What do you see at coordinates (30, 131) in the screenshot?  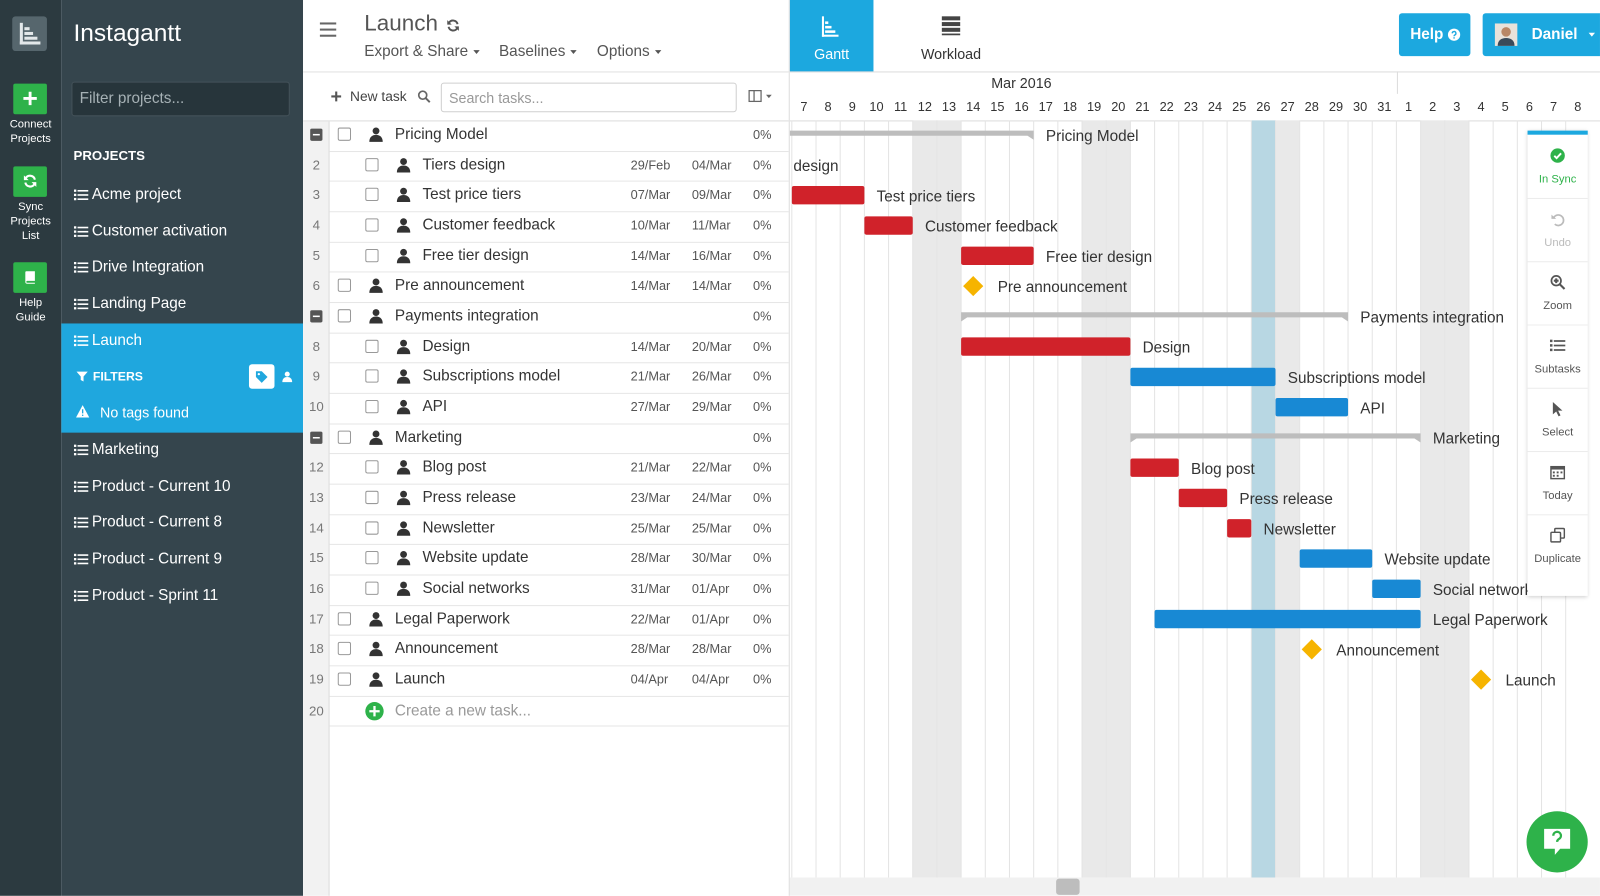 I see `rail-button-label: Connect Projects` at bounding box center [30, 131].